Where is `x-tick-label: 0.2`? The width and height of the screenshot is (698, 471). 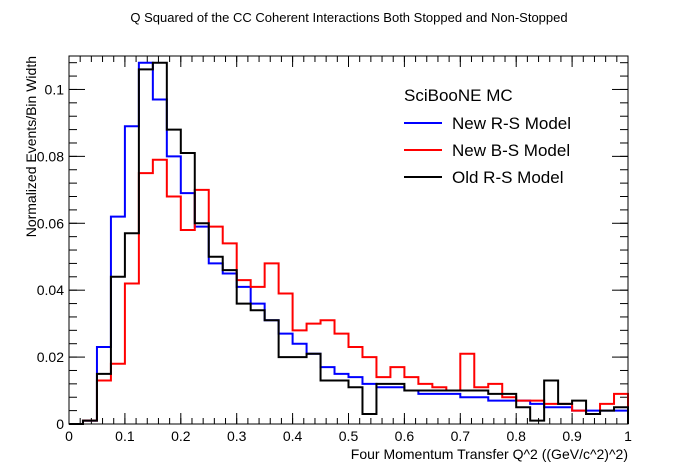
x-tick-label: 0.2 is located at coordinates (181, 436).